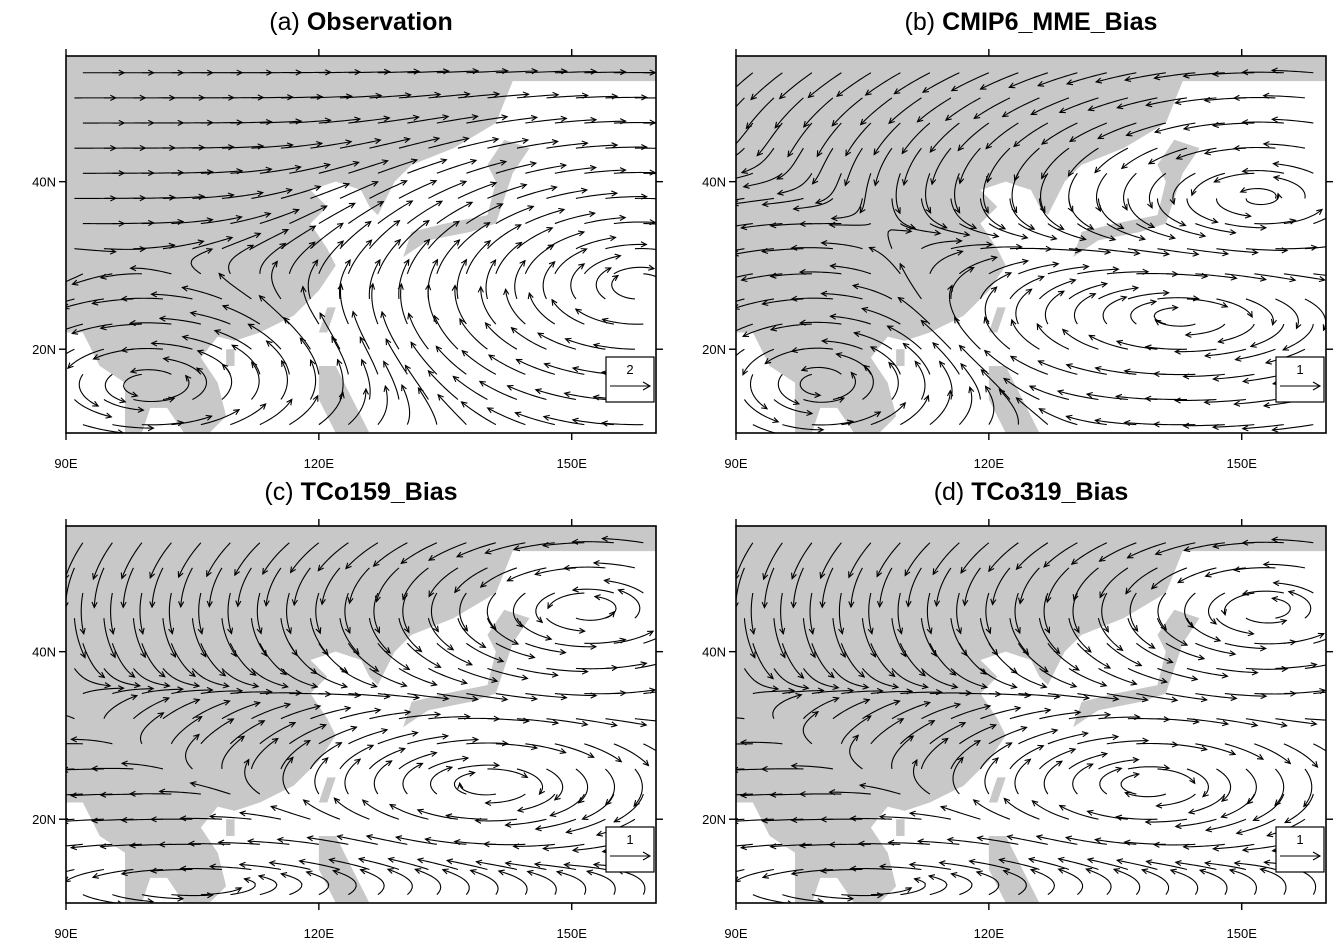 This screenshot has width=1343, height=951. Describe the element at coordinates (714, 652) in the screenshot. I see `y-tick-label: 40N` at that location.